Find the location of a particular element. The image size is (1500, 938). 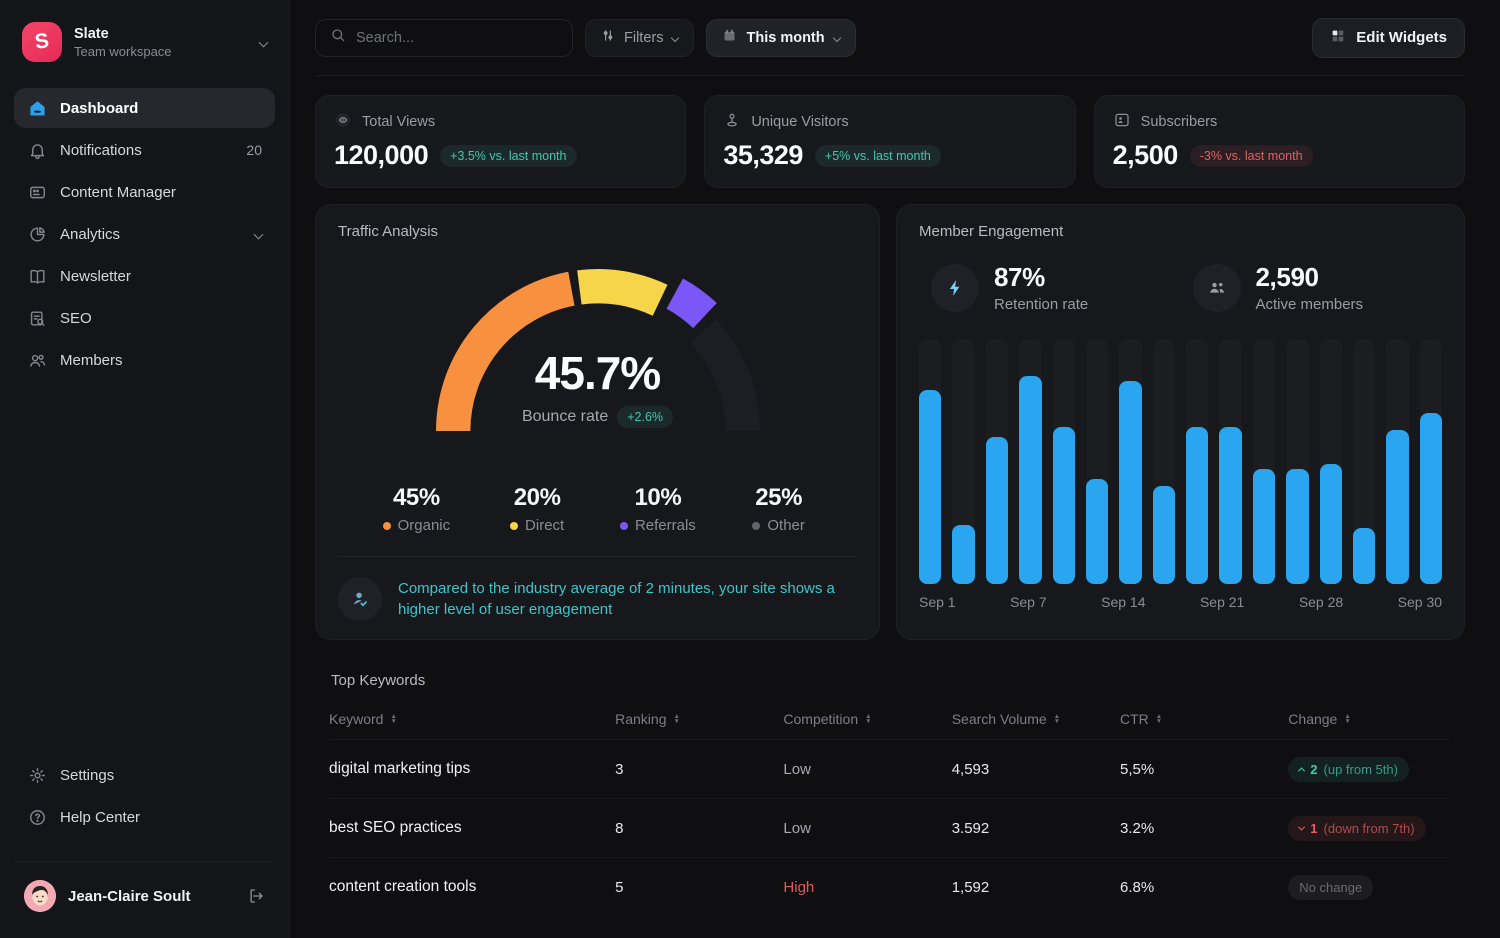

gauge-segment-organic is located at coordinates (505, 351).